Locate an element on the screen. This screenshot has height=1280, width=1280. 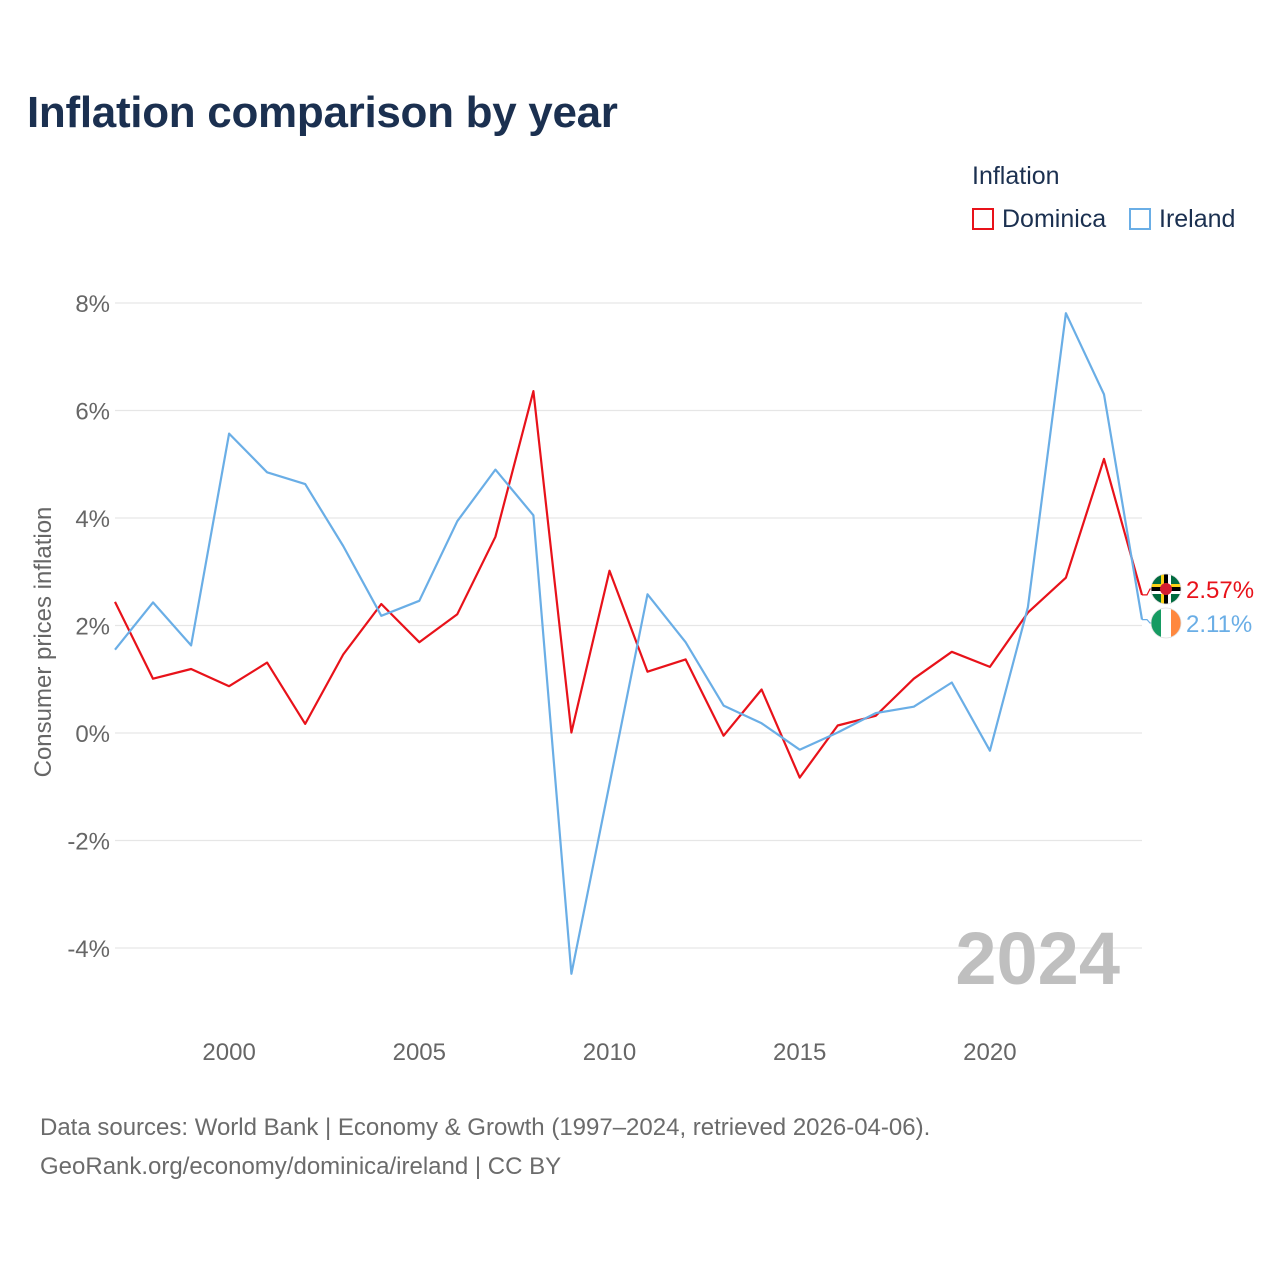
x-tick-label: 2010 is located at coordinates (609, 1052).